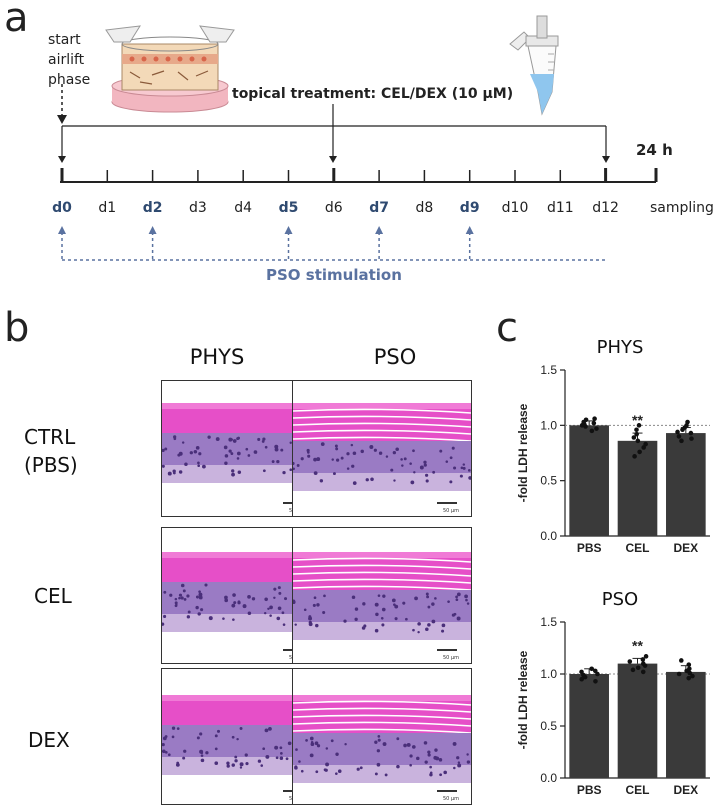 The width and height of the screenshot is (725, 805). What do you see at coordinates (170, 69) in the screenshot?
I see `culture-insert-illustration` at bounding box center [170, 69].